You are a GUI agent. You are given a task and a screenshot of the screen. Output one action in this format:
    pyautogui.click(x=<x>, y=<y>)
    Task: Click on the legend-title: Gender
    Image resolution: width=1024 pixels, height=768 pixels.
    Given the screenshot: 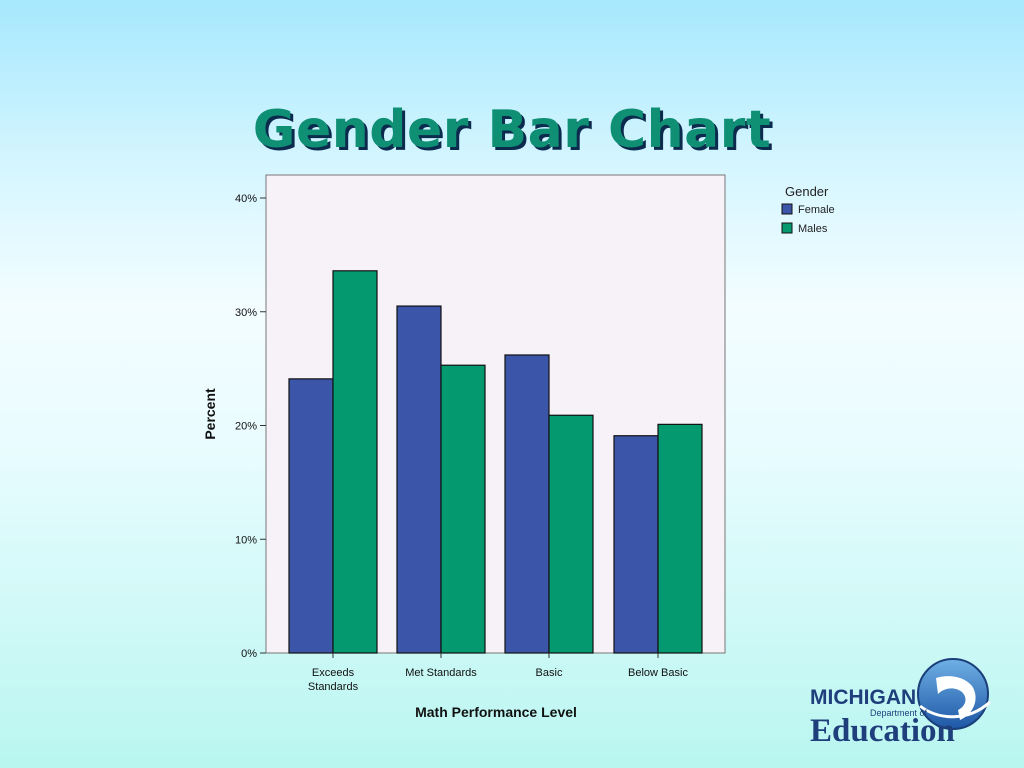 What is the action you would take?
    pyautogui.click(x=807, y=191)
    